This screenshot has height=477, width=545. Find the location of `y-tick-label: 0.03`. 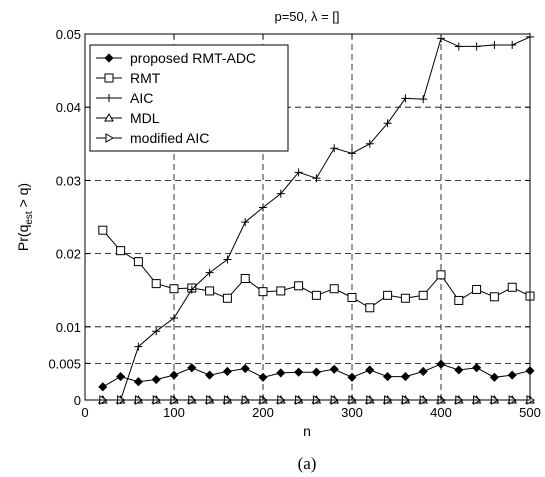

y-tick-label: 0.03 is located at coordinates (68, 180).